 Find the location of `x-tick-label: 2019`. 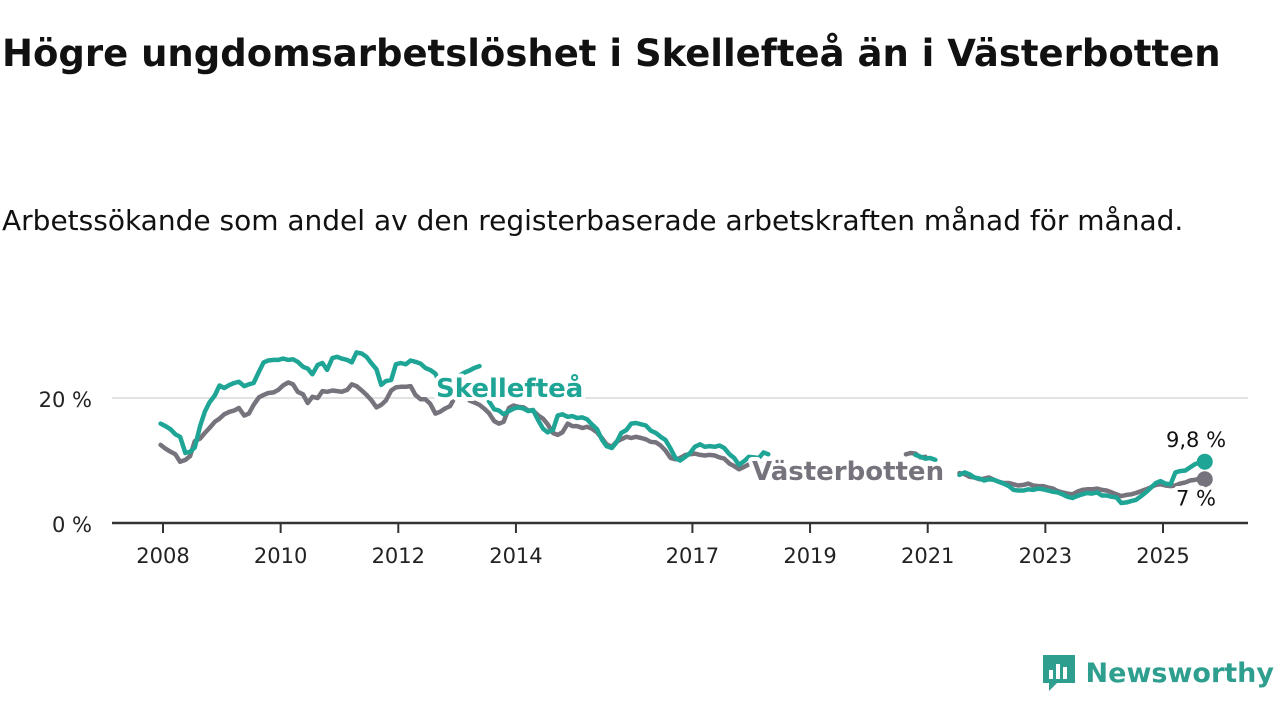

x-tick-label: 2019 is located at coordinates (809, 556).